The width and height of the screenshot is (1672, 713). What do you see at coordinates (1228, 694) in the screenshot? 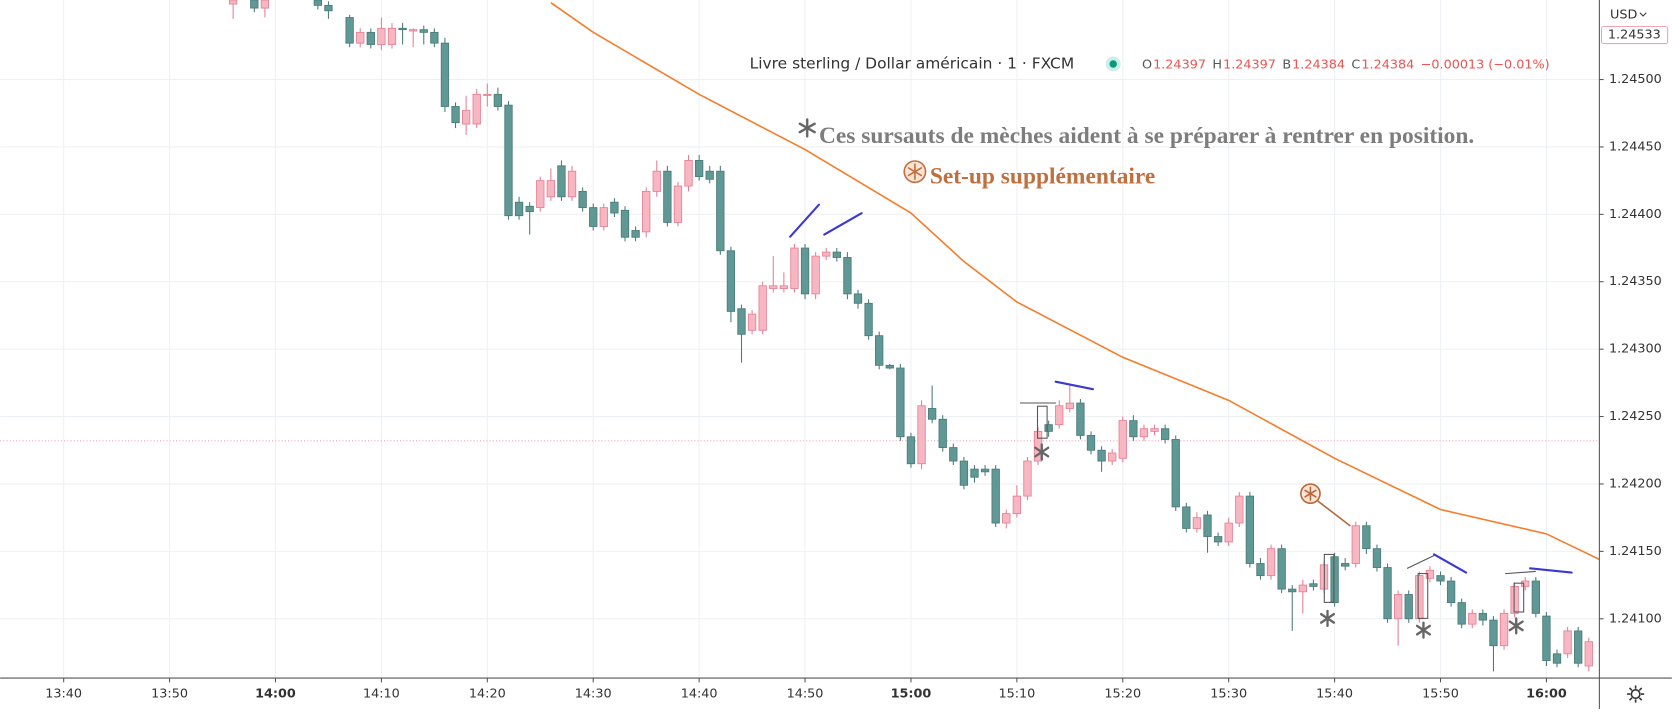
I see `x-tick-label: 15:30` at bounding box center [1228, 694].